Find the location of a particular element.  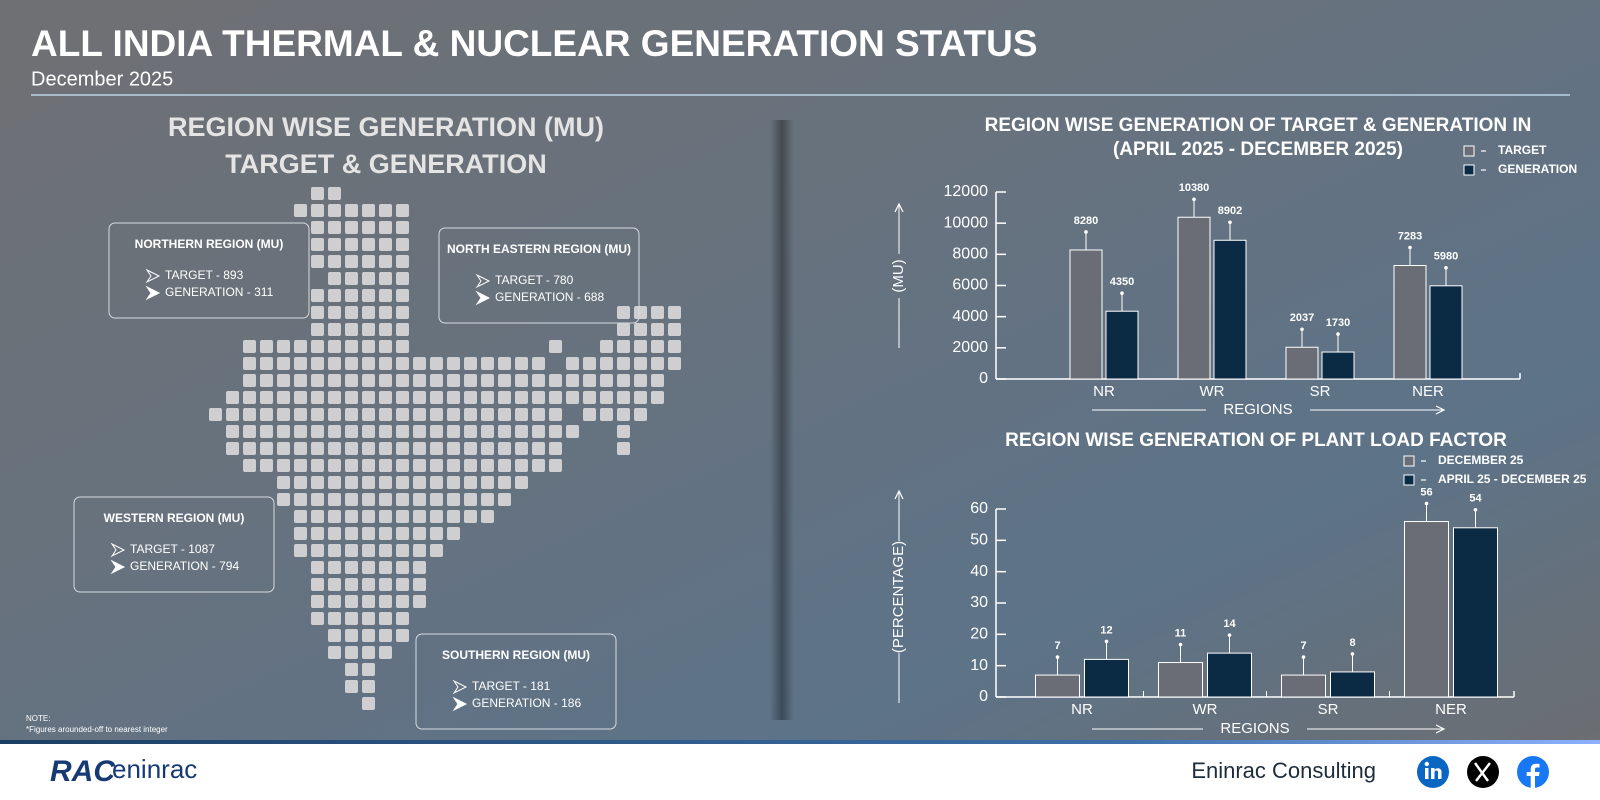

data-label: 7 is located at coordinates (1057, 646).